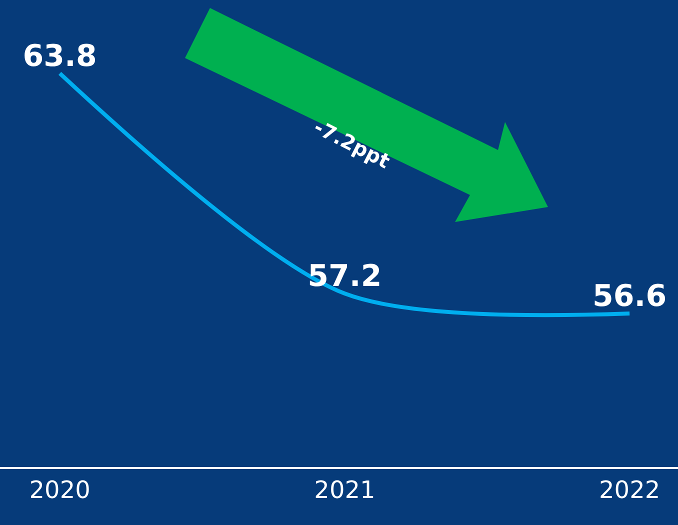 The height and width of the screenshot is (525, 678). What do you see at coordinates (629, 296) in the screenshot?
I see `data-label: 56.6` at bounding box center [629, 296].